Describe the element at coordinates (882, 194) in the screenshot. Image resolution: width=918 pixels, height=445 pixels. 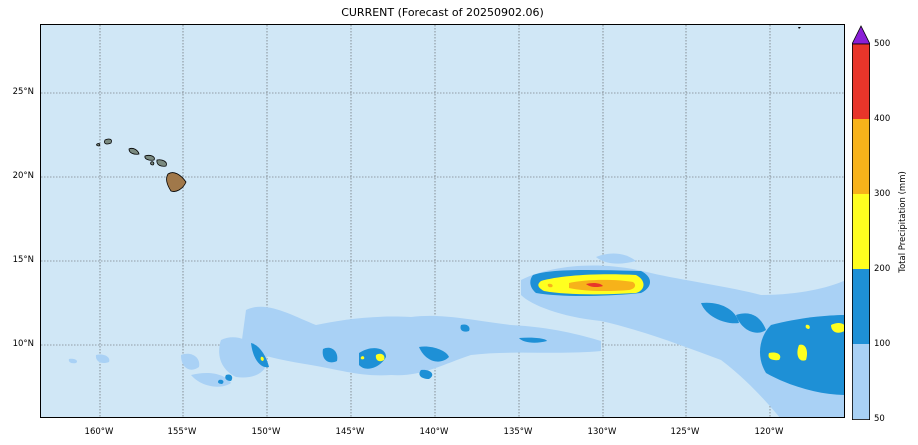
I see `colorbar-tick: 300` at that location.